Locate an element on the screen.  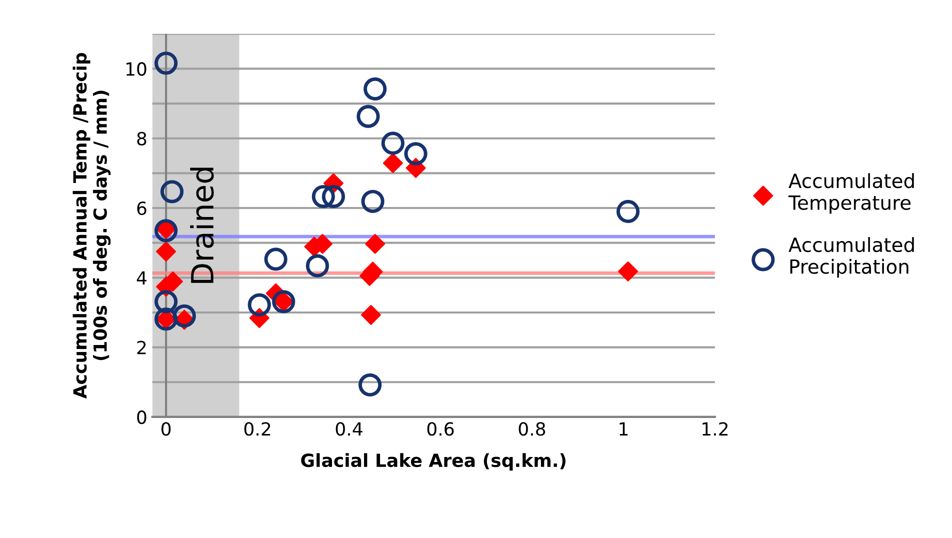
y-tick-label: 6 is located at coordinates (141, 208).